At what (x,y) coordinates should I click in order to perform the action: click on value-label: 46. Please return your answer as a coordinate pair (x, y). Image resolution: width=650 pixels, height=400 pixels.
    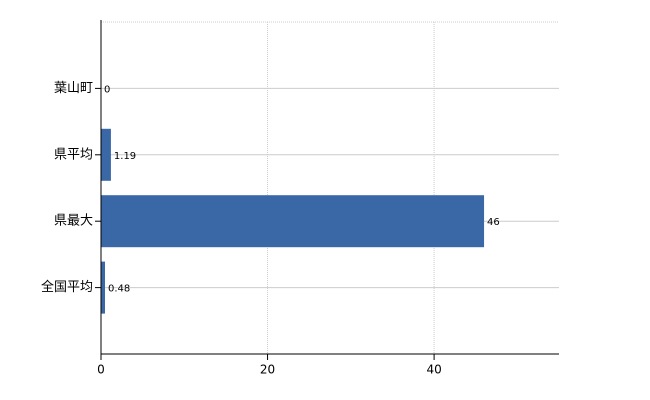
    Looking at the image, I should click on (493, 222).